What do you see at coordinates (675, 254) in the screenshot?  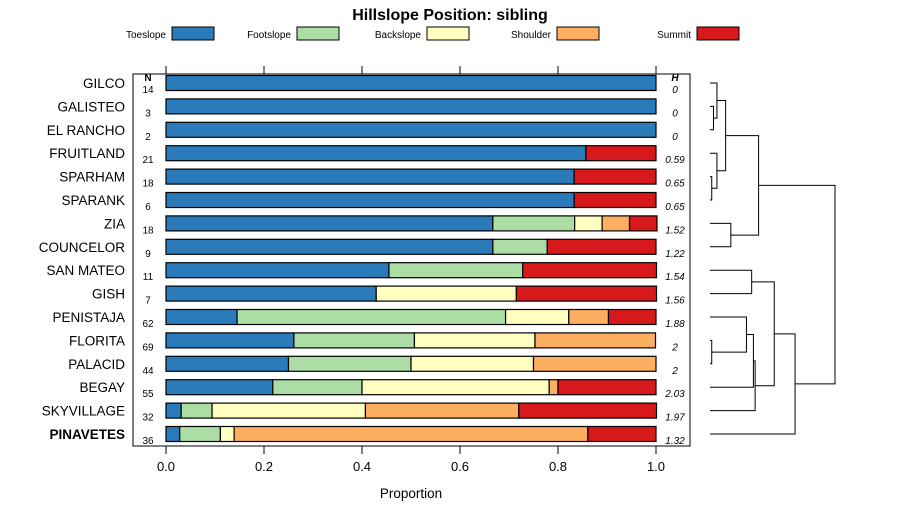 I see `row-h-value: 1.22` at bounding box center [675, 254].